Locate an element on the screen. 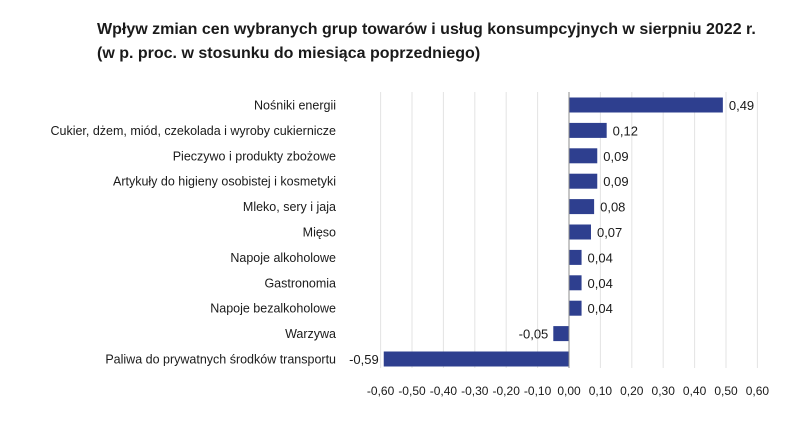 This screenshot has height=436, width=800. category-label: Mleko, sery i jaja is located at coordinates (289, 207).